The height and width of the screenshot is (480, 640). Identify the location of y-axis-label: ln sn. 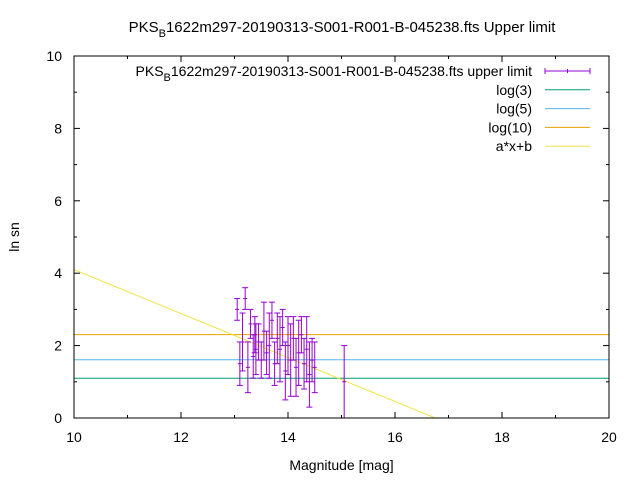
(14, 237).